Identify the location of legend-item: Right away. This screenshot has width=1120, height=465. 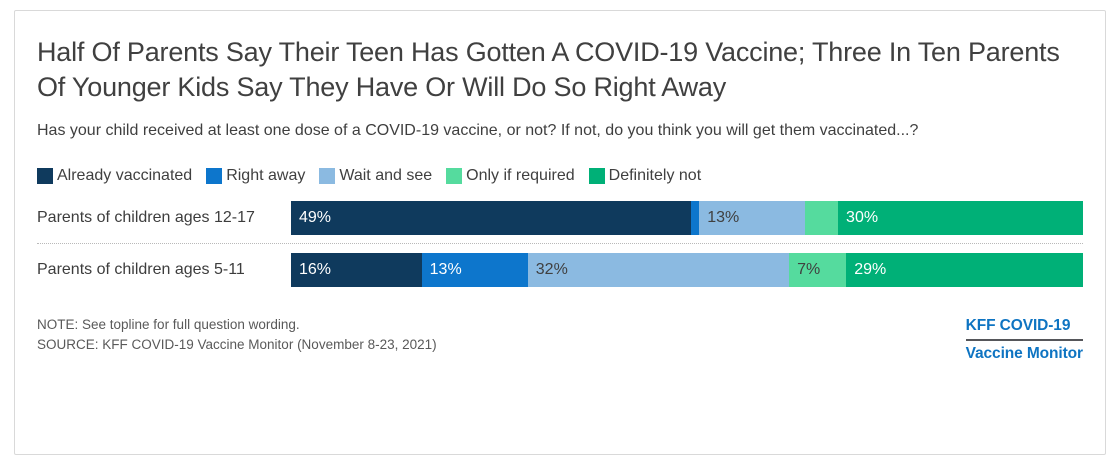
(255, 176).